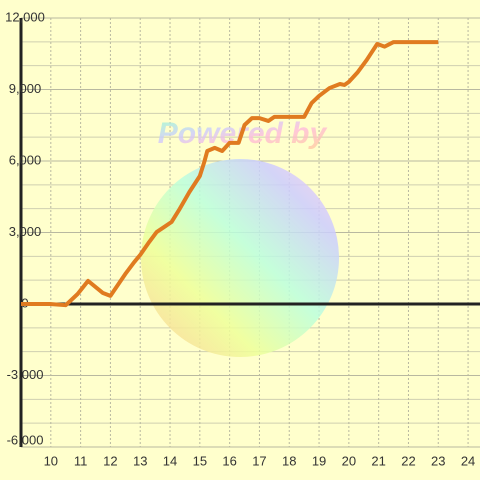 The image size is (480, 480). Describe the element at coordinates (25, 88) in the screenshot. I see `y-tick-label: 9,000` at that location.